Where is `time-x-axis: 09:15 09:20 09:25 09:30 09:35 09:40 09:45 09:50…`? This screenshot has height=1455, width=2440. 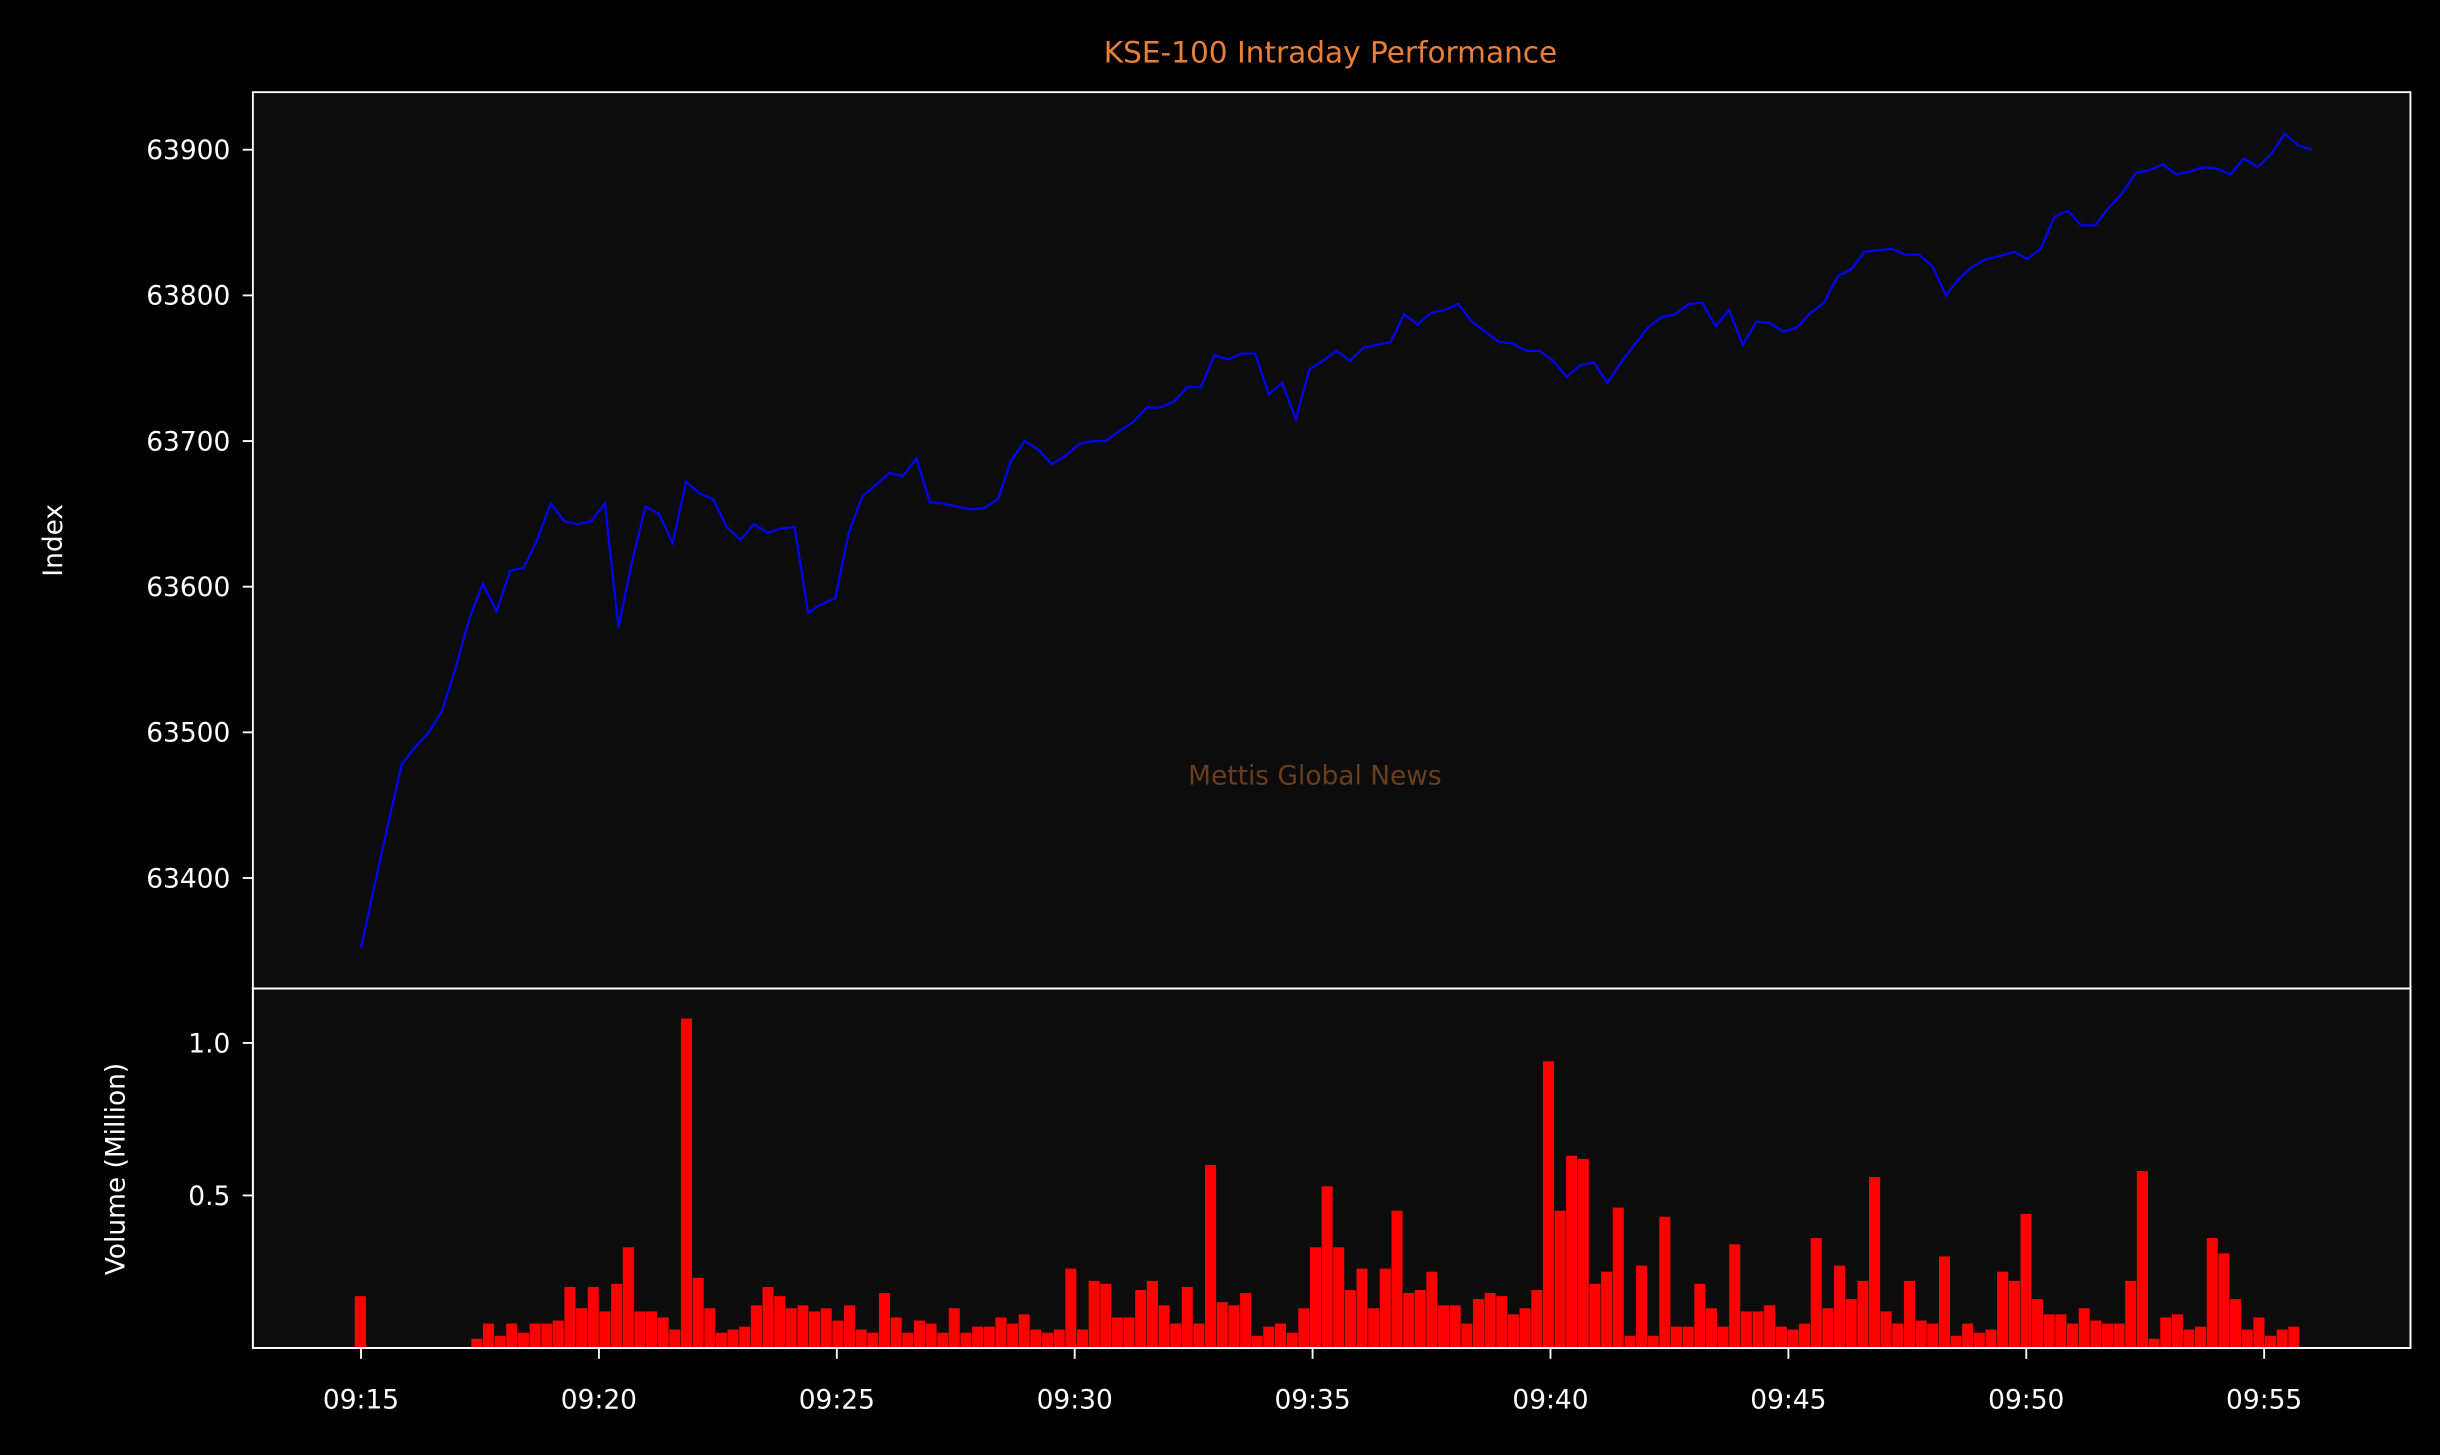
time-x-axis: 09:15 09:20 09:25 09:30 09:35 09:40 09:45 09:50… is located at coordinates (1312, 1381).